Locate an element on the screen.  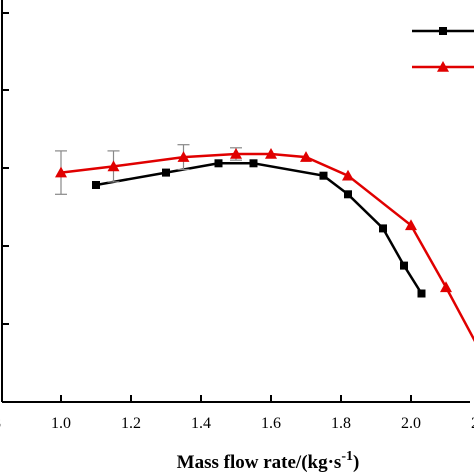
x-ticks: 0.8 1.0 1.2 1.4 1.6 1.8 2.0 2.2 is located at coordinates (237, 413).